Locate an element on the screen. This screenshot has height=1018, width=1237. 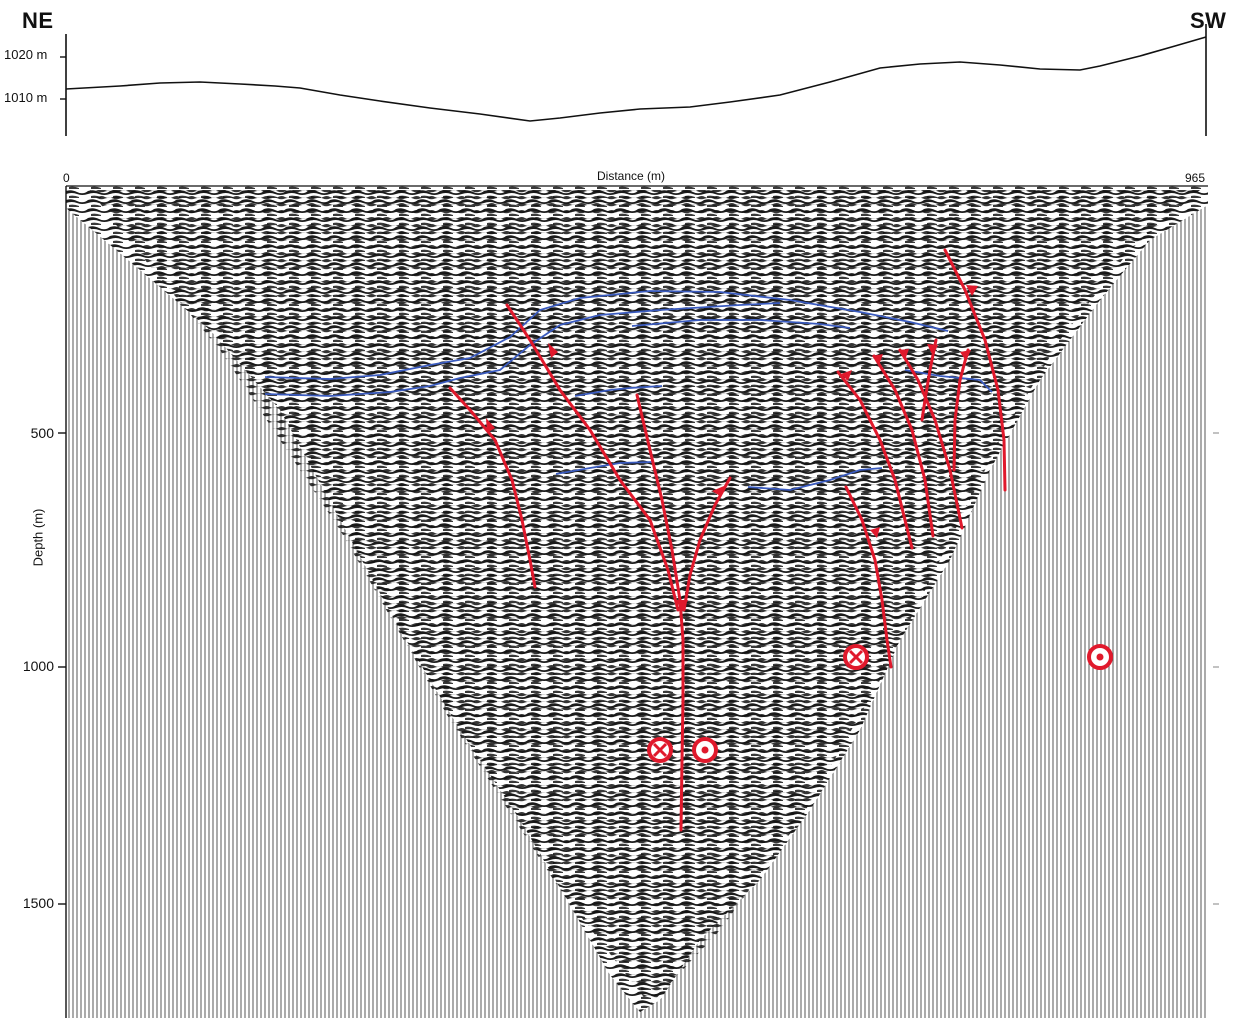
ne-direction-label: NE is located at coordinates (38, 20).